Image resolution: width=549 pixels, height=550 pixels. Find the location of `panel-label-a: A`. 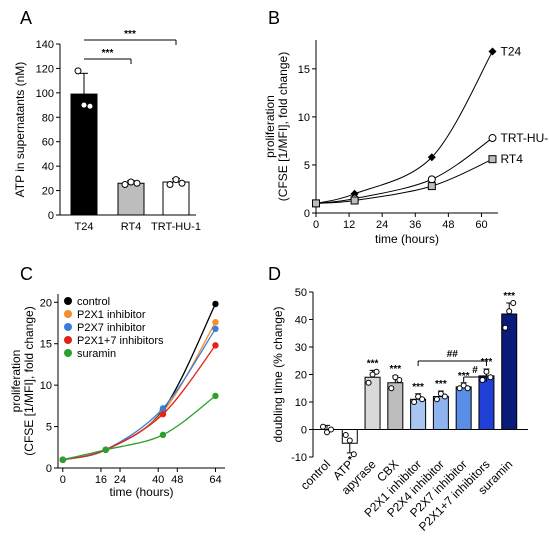

panel-label-a: A is located at coordinates (26, 18).